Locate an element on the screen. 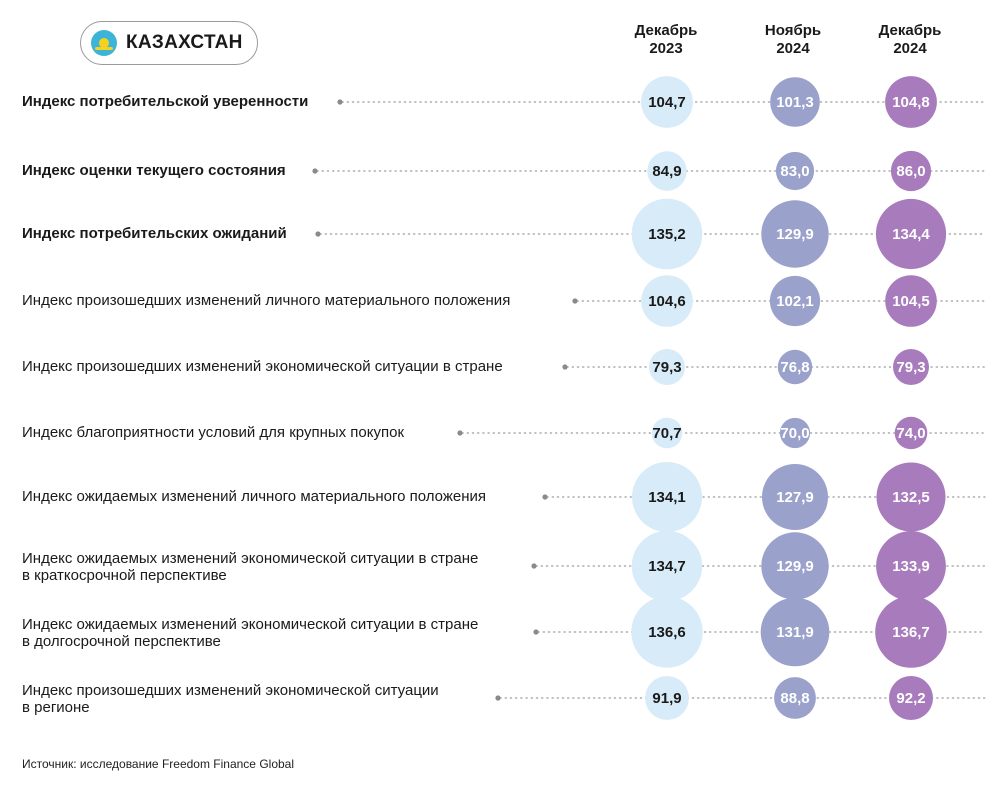  bubble-value-label: 132,5 is located at coordinates (911, 497).